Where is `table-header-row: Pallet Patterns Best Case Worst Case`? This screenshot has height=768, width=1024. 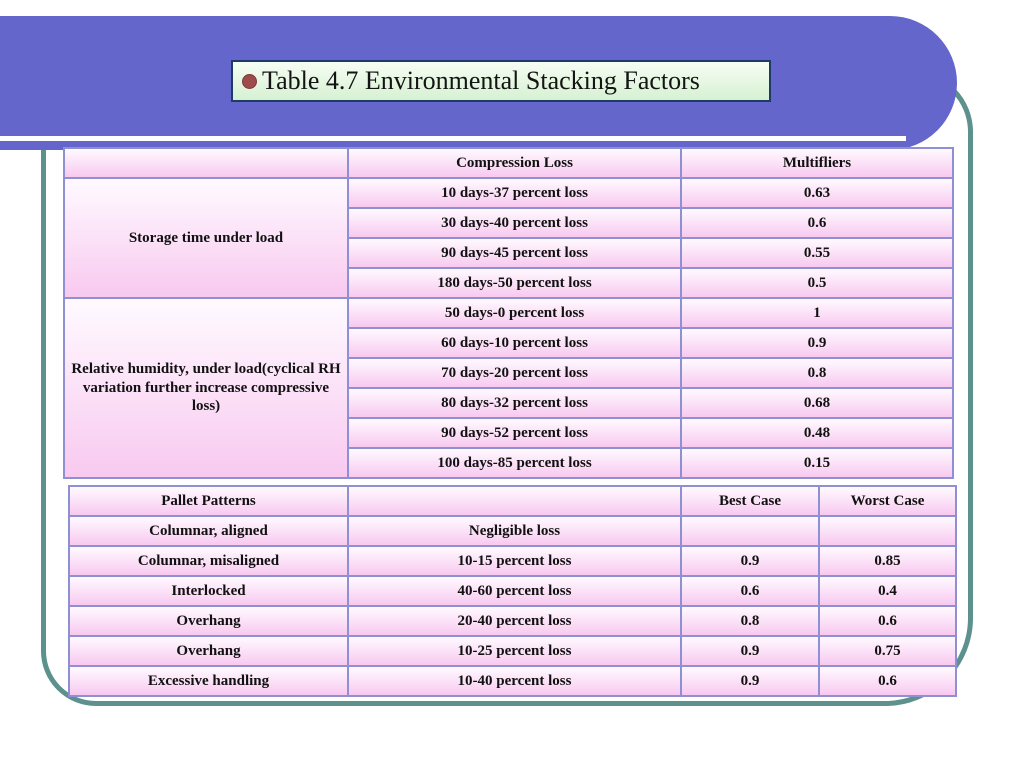
table-header-row: Pallet Patterns Best Case Worst Case is located at coordinates (512, 501).